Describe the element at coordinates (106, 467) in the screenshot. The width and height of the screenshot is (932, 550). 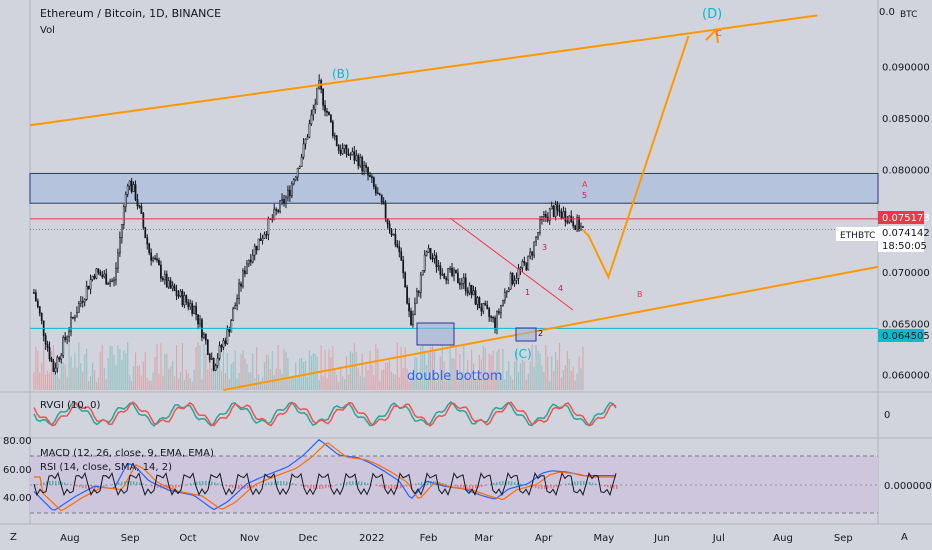
I see `rsi-legend: RSI (14, close, SMA, 14, 2)` at that location.